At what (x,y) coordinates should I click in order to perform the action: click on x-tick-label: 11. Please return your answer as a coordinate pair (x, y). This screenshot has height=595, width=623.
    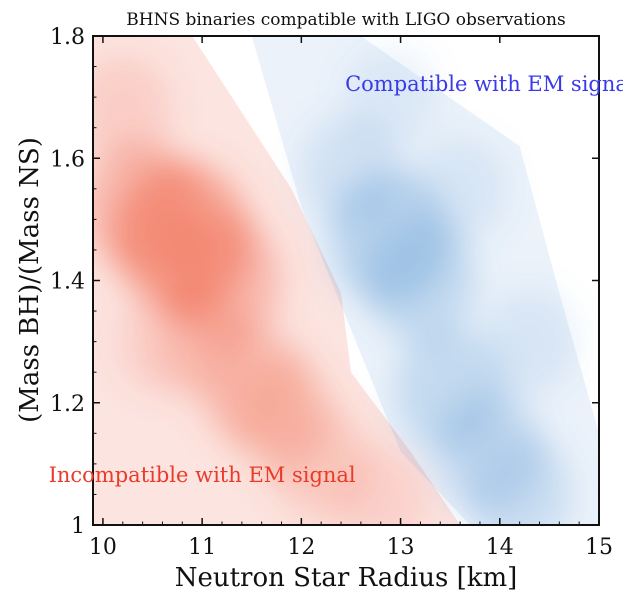
    Looking at the image, I should click on (202, 547).